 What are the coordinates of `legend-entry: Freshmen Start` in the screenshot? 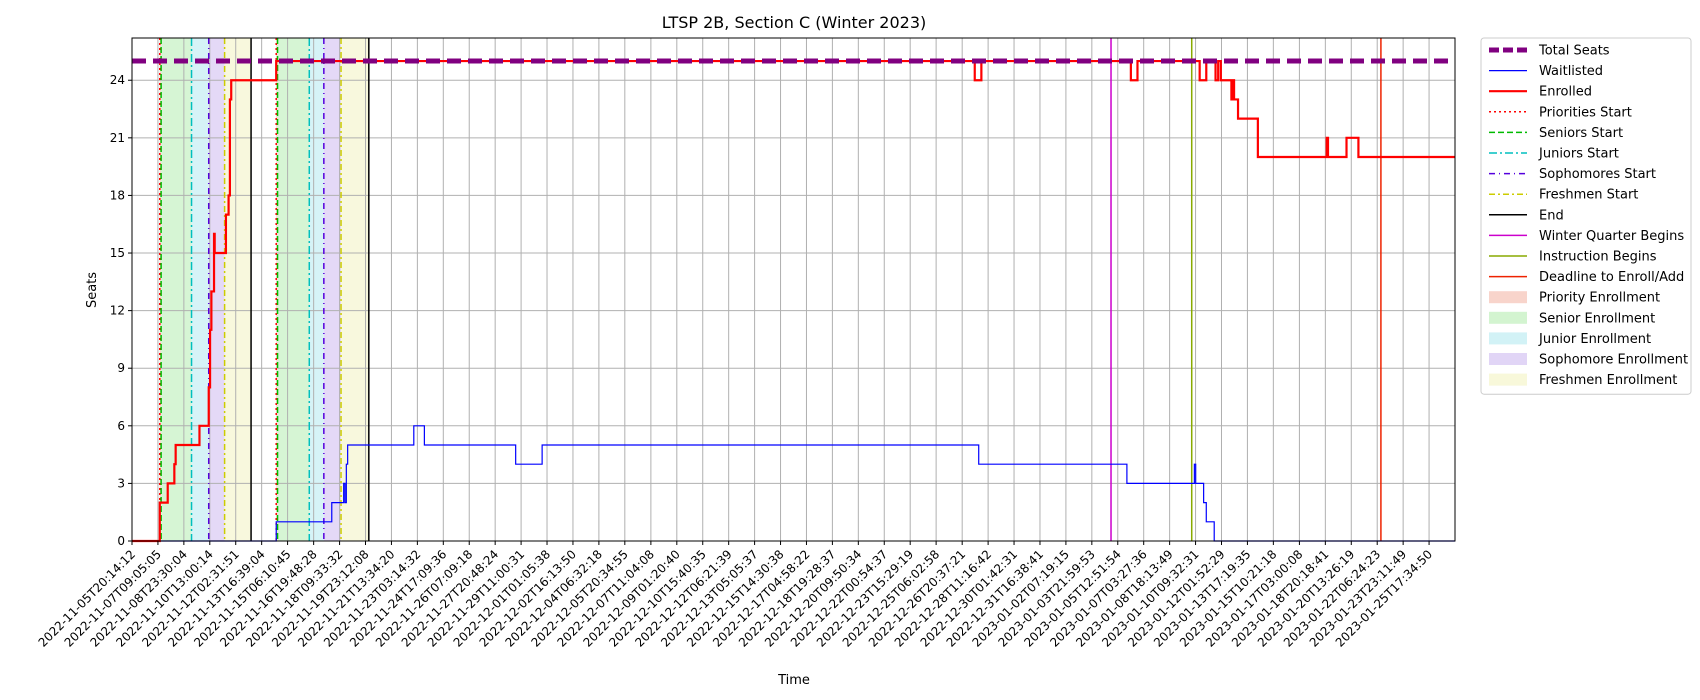 It's located at (1563, 195).